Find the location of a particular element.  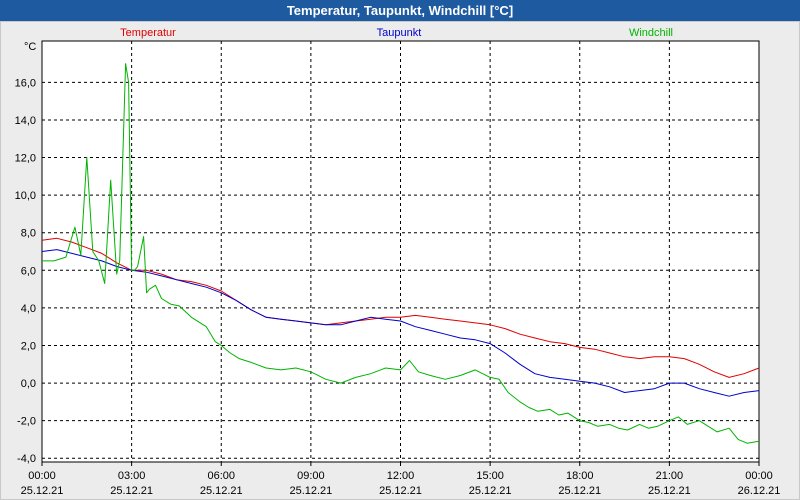

x-tick-date: 26.12.21 is located at coordinates (759, 491).